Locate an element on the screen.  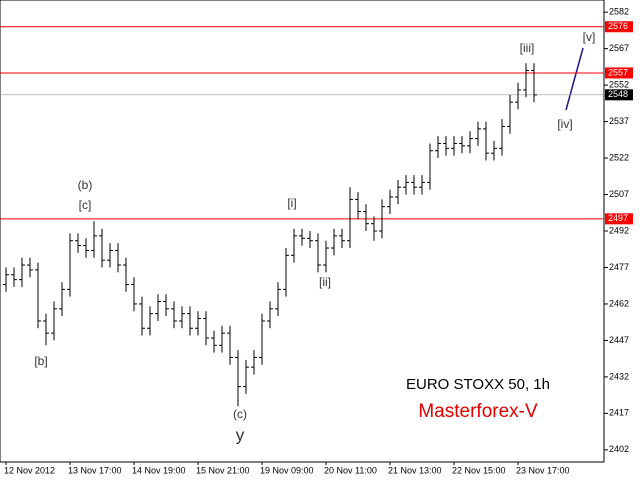
y-tick-label: 2582 is located at coordinates (619, 12).